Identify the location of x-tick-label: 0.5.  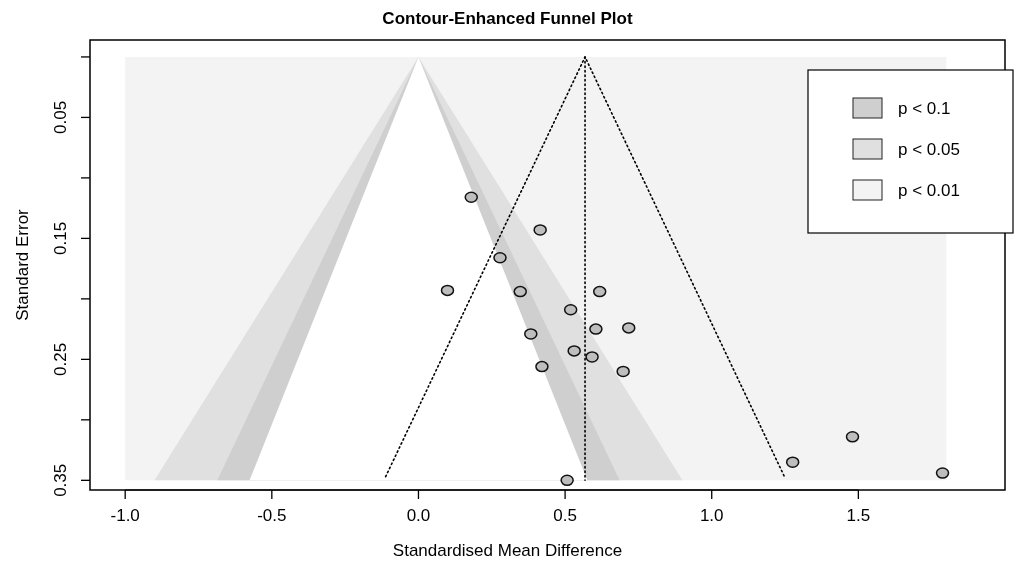
(565, 515).